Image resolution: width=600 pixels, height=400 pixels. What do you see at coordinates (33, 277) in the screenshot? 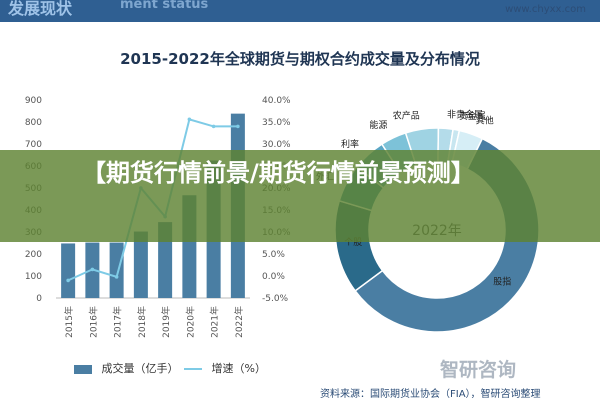
I see `y-left-tick-label: 100` at bounding box center [33, 277].